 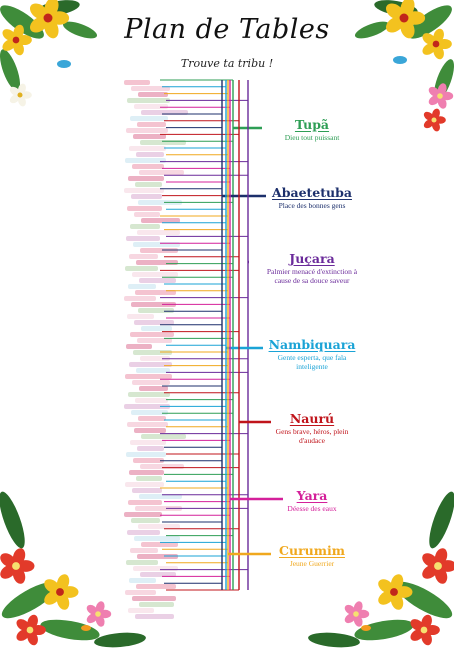 What do you see at coordinates (64, 64) in the screenshot?
I see `hummingbird-icon` at bounding box center [64, 64].